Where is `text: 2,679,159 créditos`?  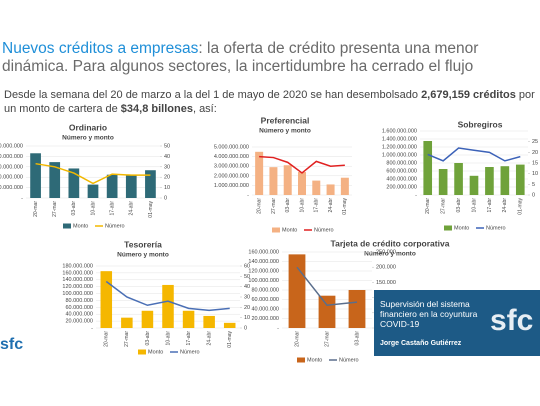
text: 2,679,159 créditos is located at coordinates (468, 95).